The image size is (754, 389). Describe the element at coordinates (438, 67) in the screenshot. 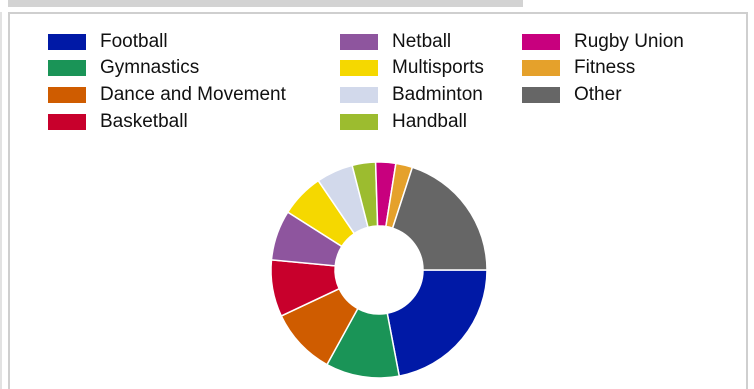

I see `legend-label: Multisports` at that location.